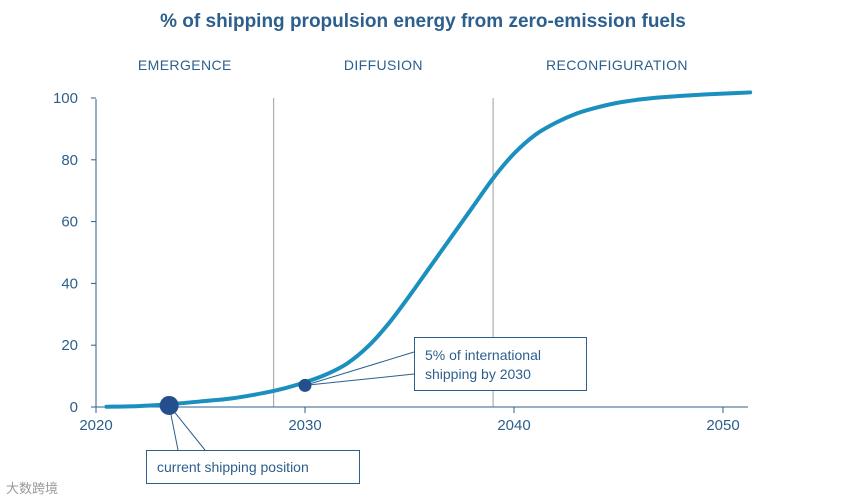 This screenshot has height=503, width=847. Describe the element at coordinates (233, 467) in the screenshot. I see `callout-current-position-label: current shipping position` at that location.